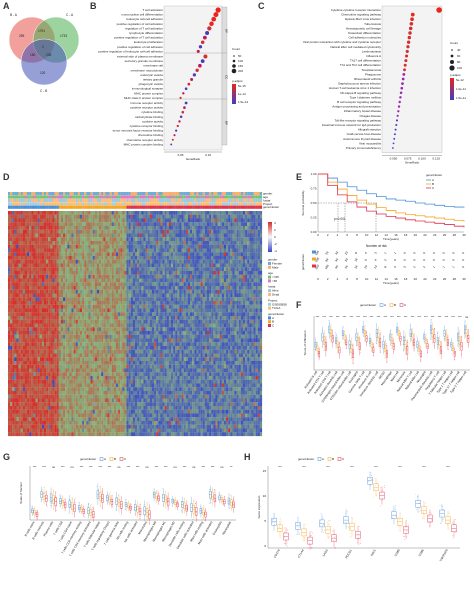 The width and height of the screenshot is (474, 594). What do you see at coordinates (43, 73) in the screenshot?
I see `venn-count-6: 120` at bounding box center [43, 73].